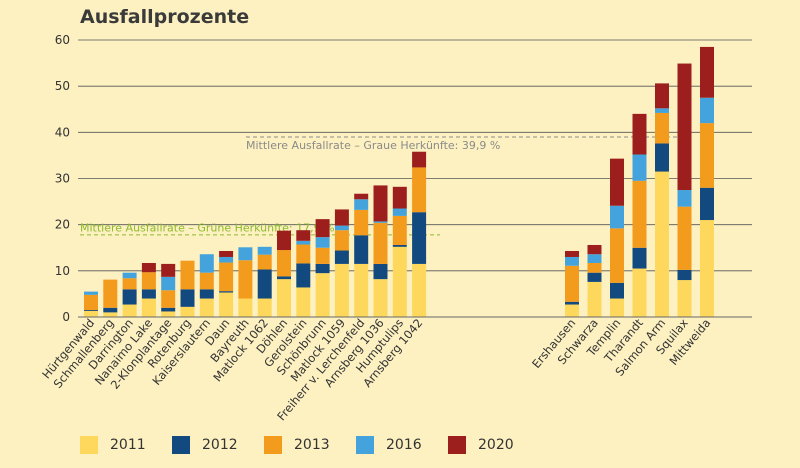 This screenshot has height=468, width=800. Describe the element at coordinates (126, 445) in the screenshot. I see `legend-item: 2011` at that location.